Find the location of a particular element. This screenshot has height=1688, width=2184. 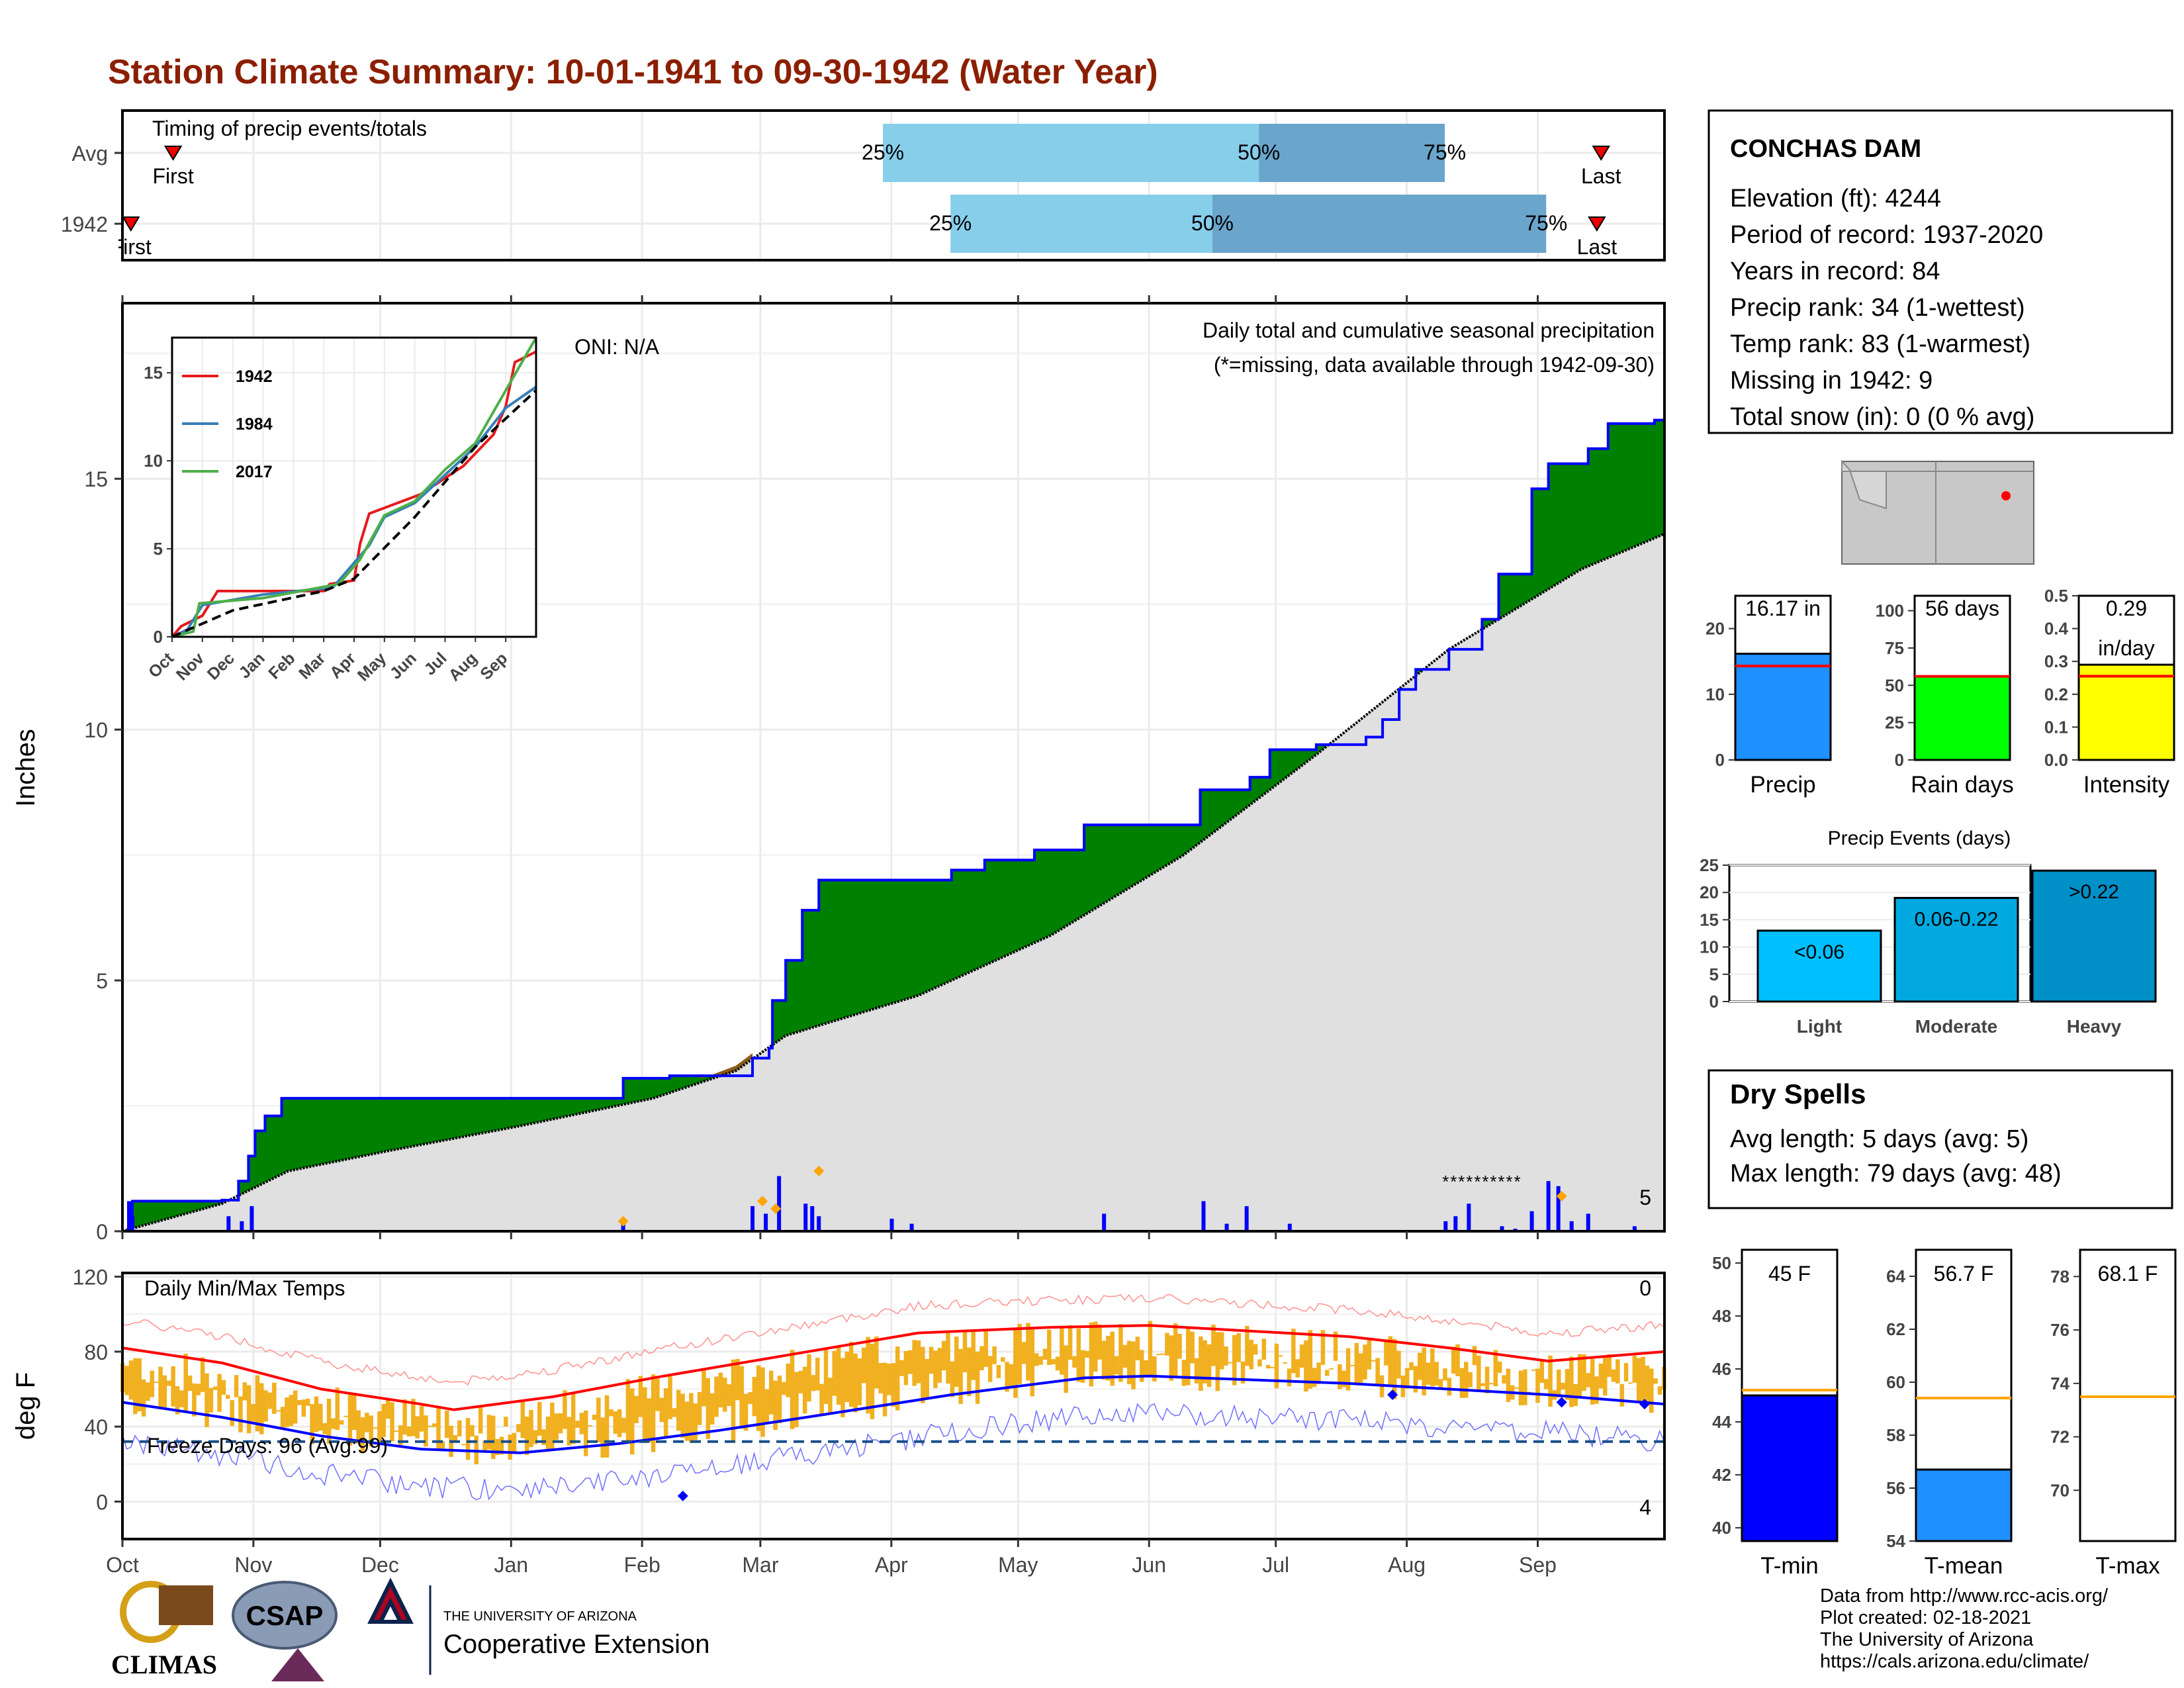

last-marker is located at coordinates (1601, 153).